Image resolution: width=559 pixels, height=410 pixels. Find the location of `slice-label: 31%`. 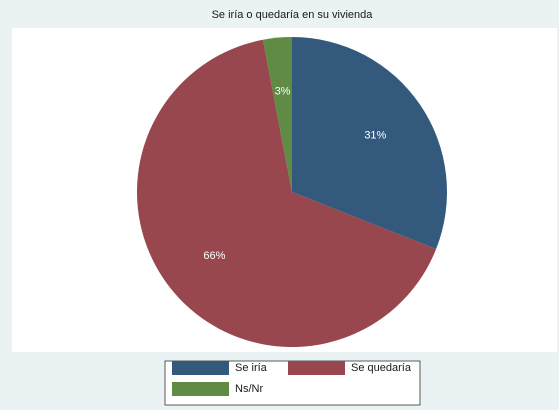

slice-label: 31% is located at coordinates (375, 135).